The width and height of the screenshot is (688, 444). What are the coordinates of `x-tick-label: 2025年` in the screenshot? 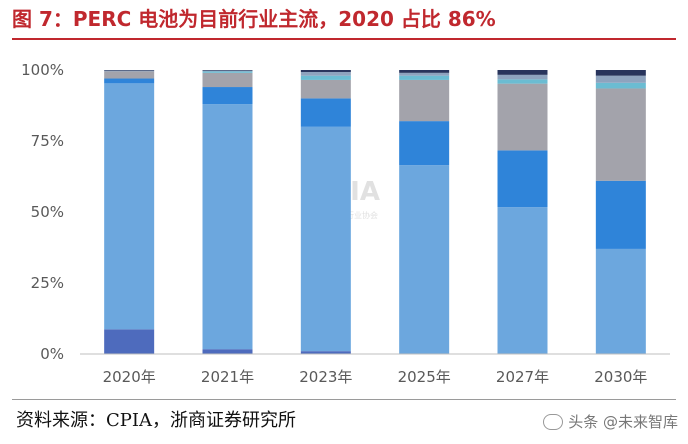 It's located at (424, 377).